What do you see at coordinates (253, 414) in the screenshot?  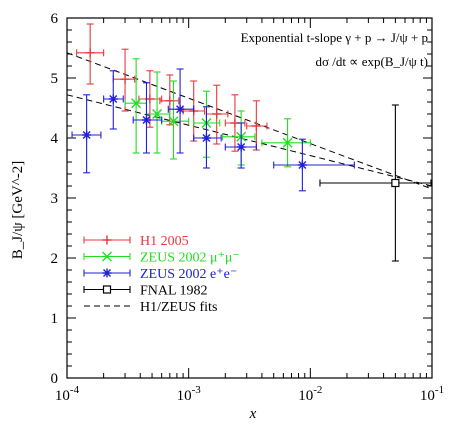 I see `x-axis-title: x` at bounding box center [253, 414].